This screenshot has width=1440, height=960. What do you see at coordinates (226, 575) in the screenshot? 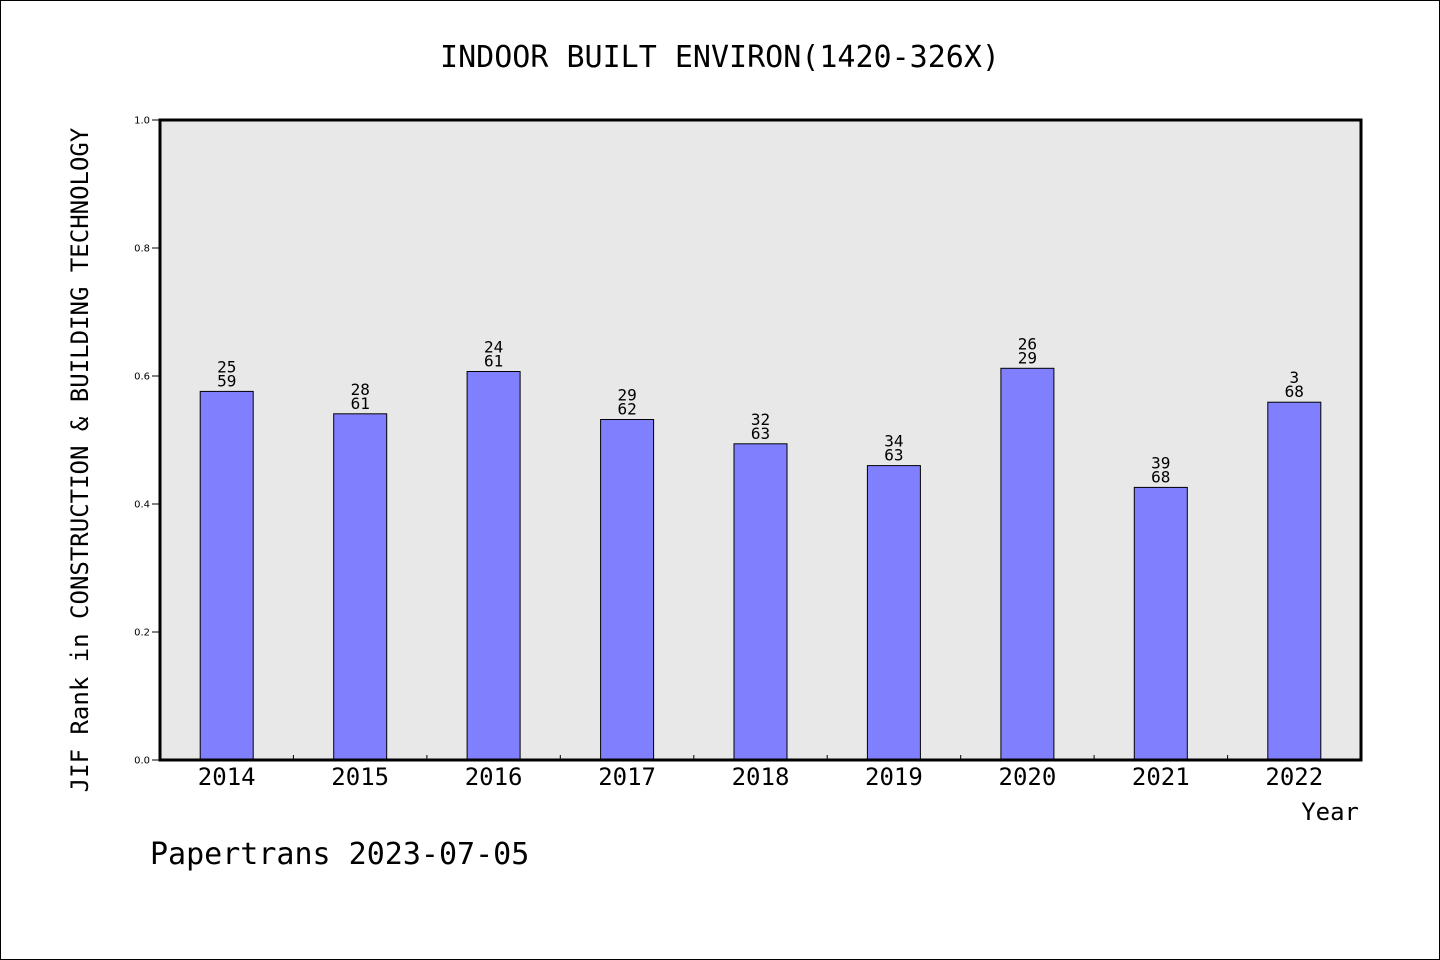
I see `bar-2014` at bounding box center [226, 575].